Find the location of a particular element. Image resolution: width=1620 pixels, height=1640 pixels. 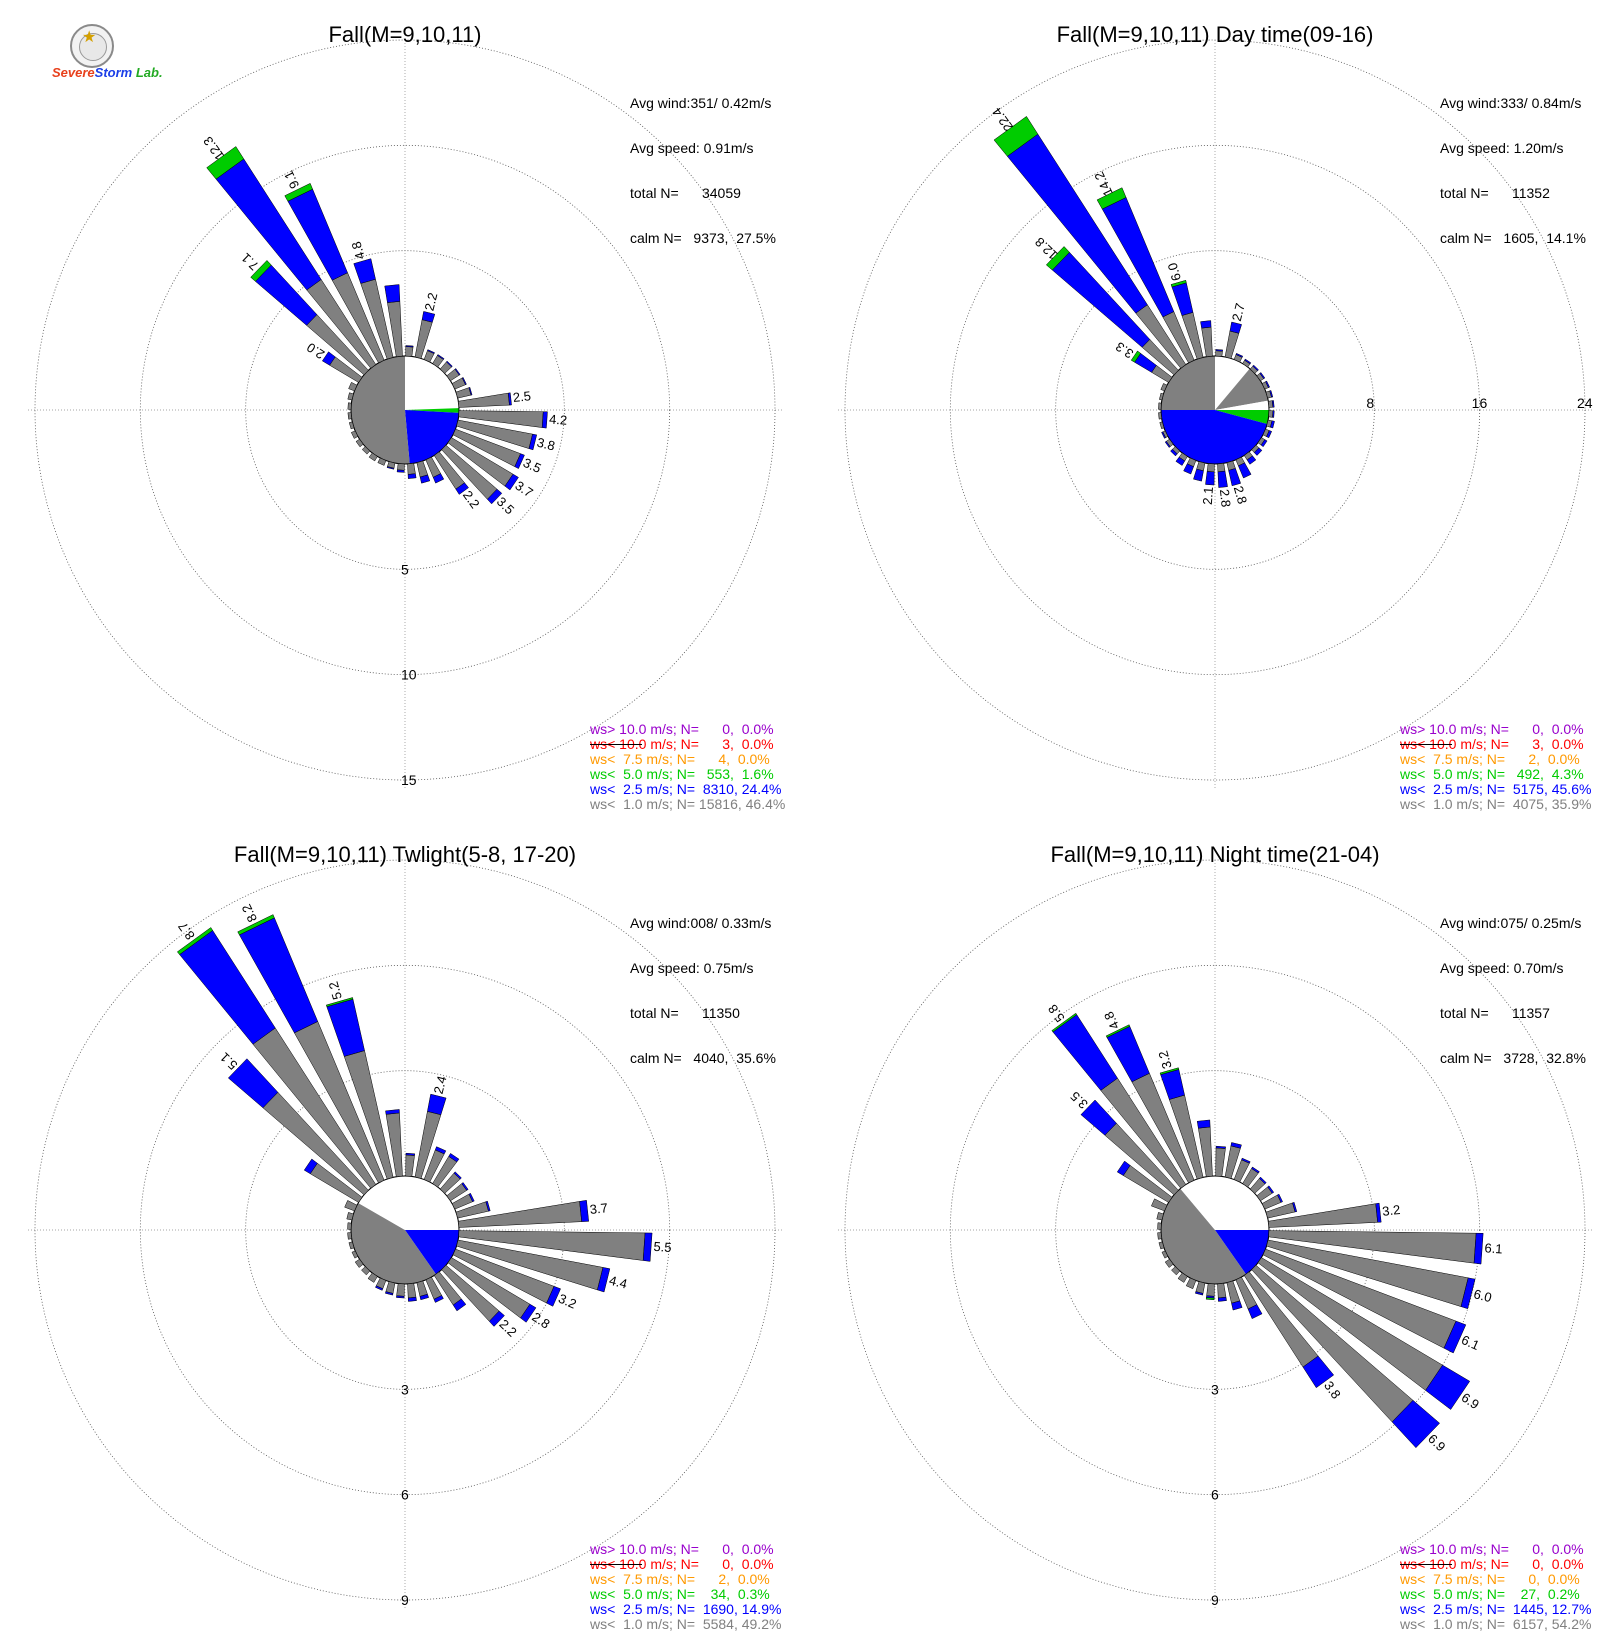

direction-bar: 9.1 is located at coordinates (333, 266).